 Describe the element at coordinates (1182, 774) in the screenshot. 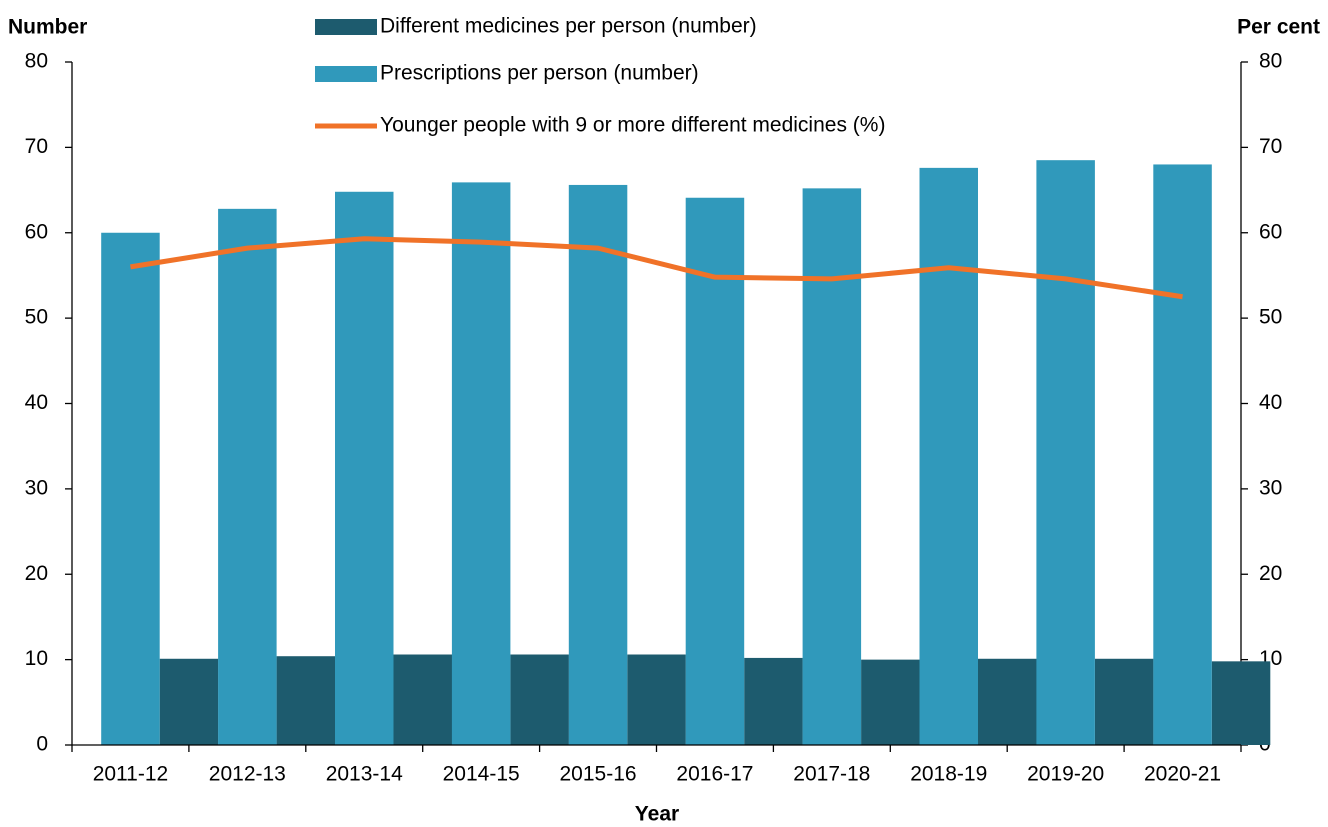

I see `x-tick-label: 2020-21` at that location.